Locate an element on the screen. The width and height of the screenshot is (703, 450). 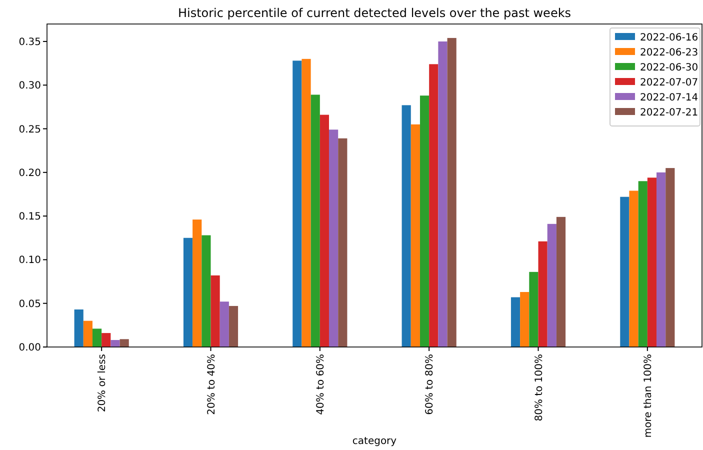
x-tick-label: 20% or less is located at coordinates (102, 383).